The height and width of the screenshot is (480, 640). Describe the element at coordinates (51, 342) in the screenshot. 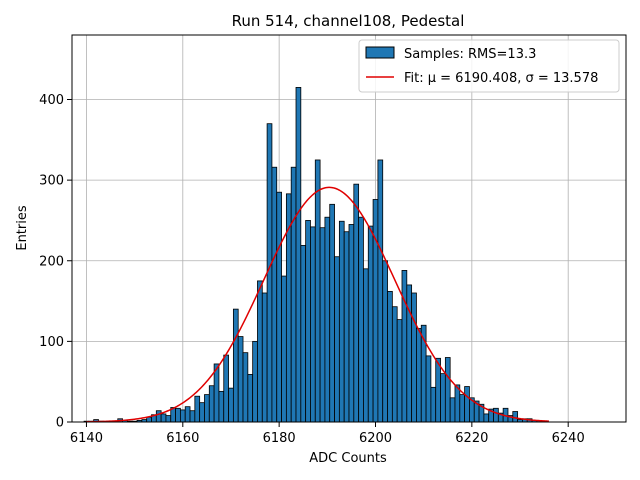

I see `y-tick-label: 100` at that location.